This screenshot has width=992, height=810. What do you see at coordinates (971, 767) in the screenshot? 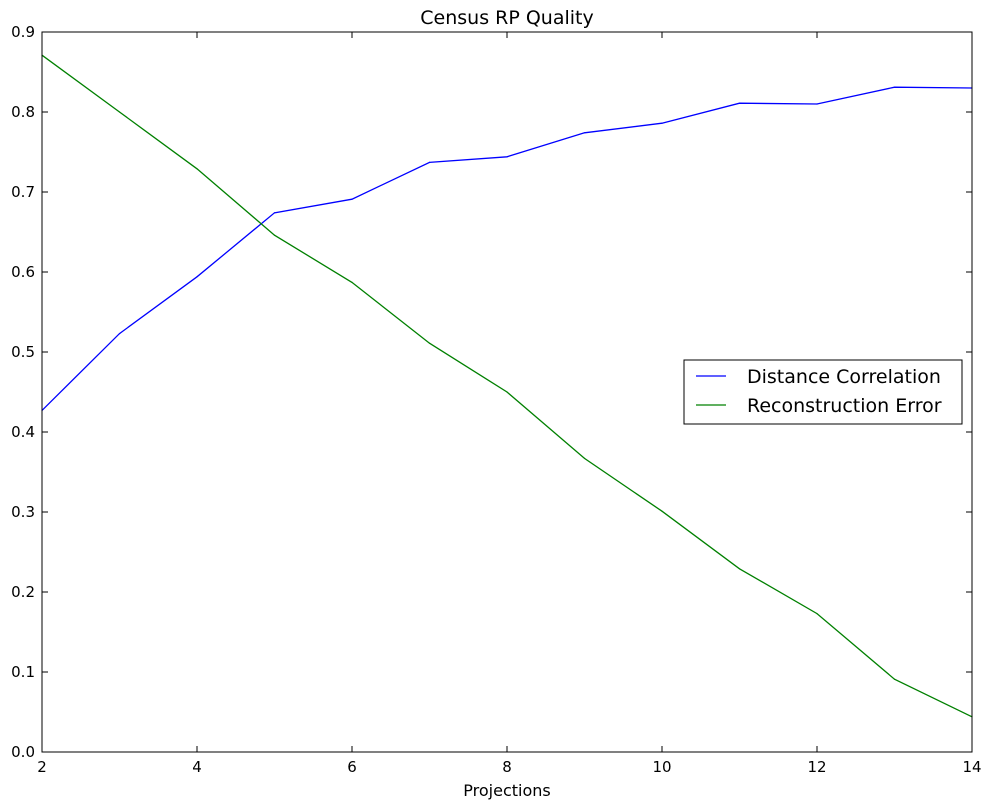
I see `x-tick-label: 14` at bounding box center [971, 767].